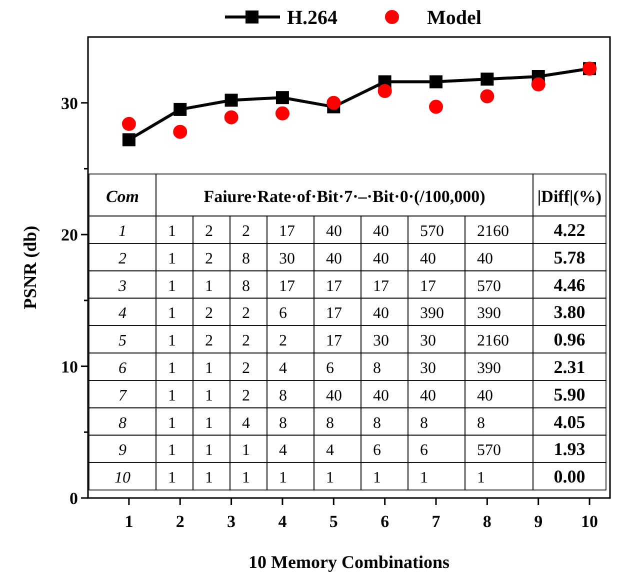 The width and height of the screenshot is (631, 576). Describe the element at coordinates (436, 521) in the screenshot. I see `x-tick-label: 7` at that location.